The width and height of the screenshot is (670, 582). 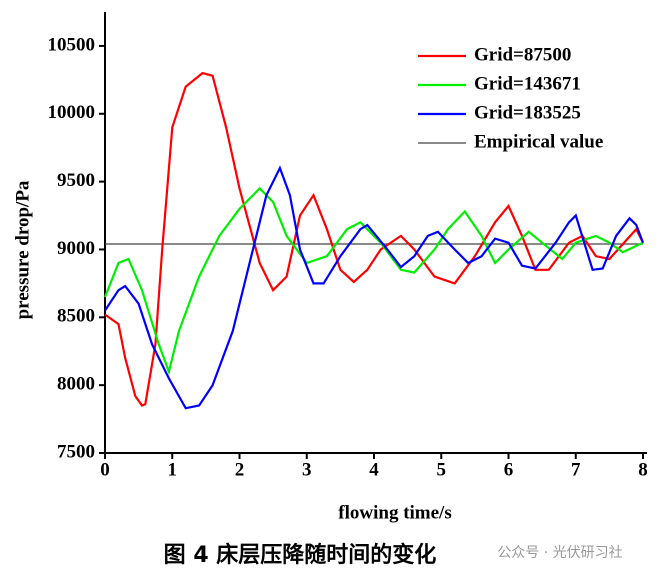 I want to click on x-axis-label: flowing time/s, so click(x=394, y=512).